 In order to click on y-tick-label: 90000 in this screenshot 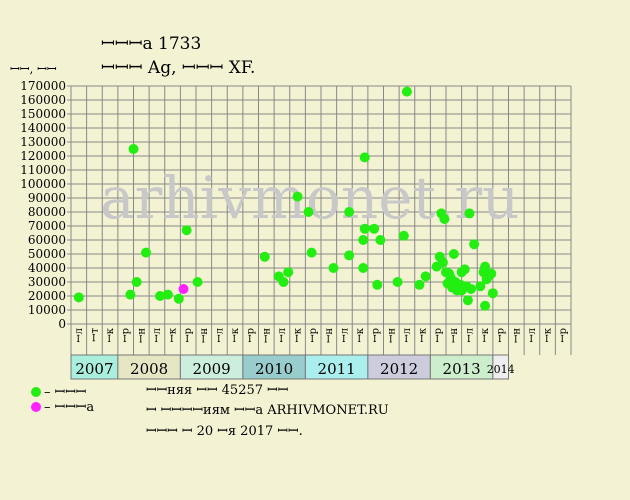, I will do `click(47, 198)`.